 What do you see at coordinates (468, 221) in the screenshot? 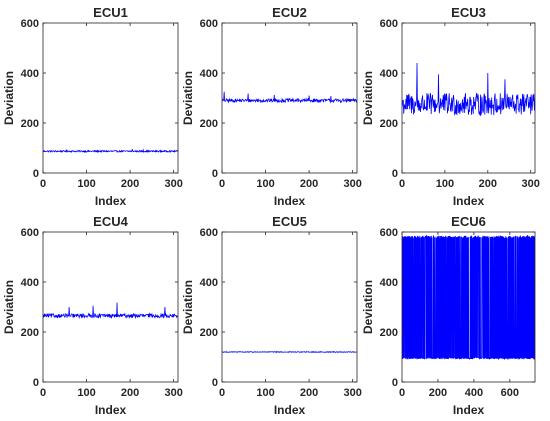
I see `panel-title: ECU6` at bounding box center [468, 221].